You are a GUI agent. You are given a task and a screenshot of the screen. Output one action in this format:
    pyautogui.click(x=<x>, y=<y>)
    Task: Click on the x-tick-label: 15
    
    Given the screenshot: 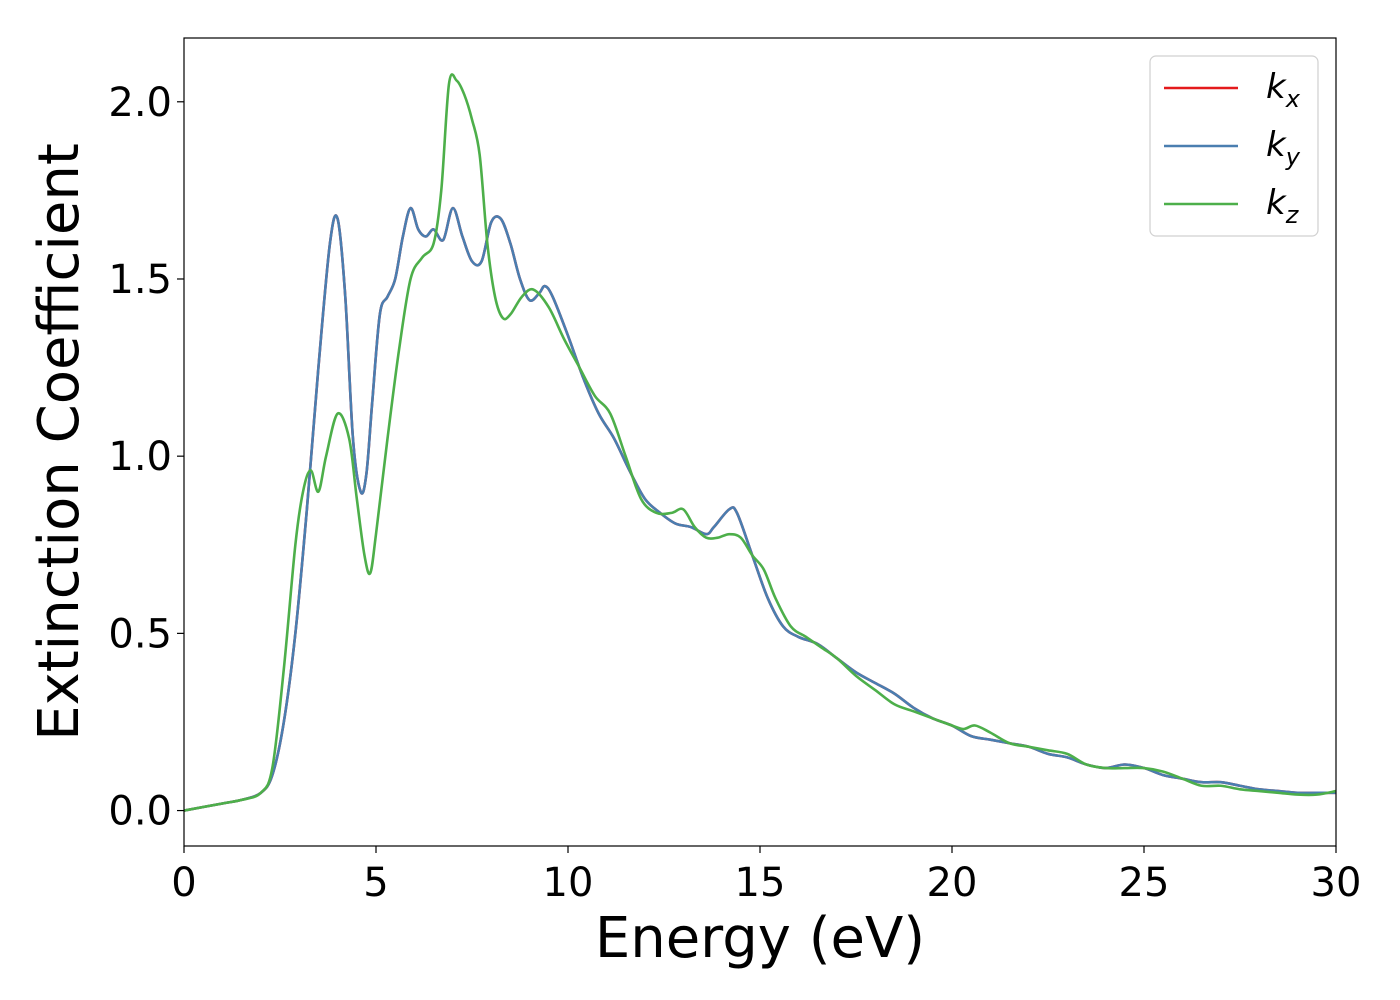 What is the action you would take?
    pyautogui.click(x=760, y=883)
    